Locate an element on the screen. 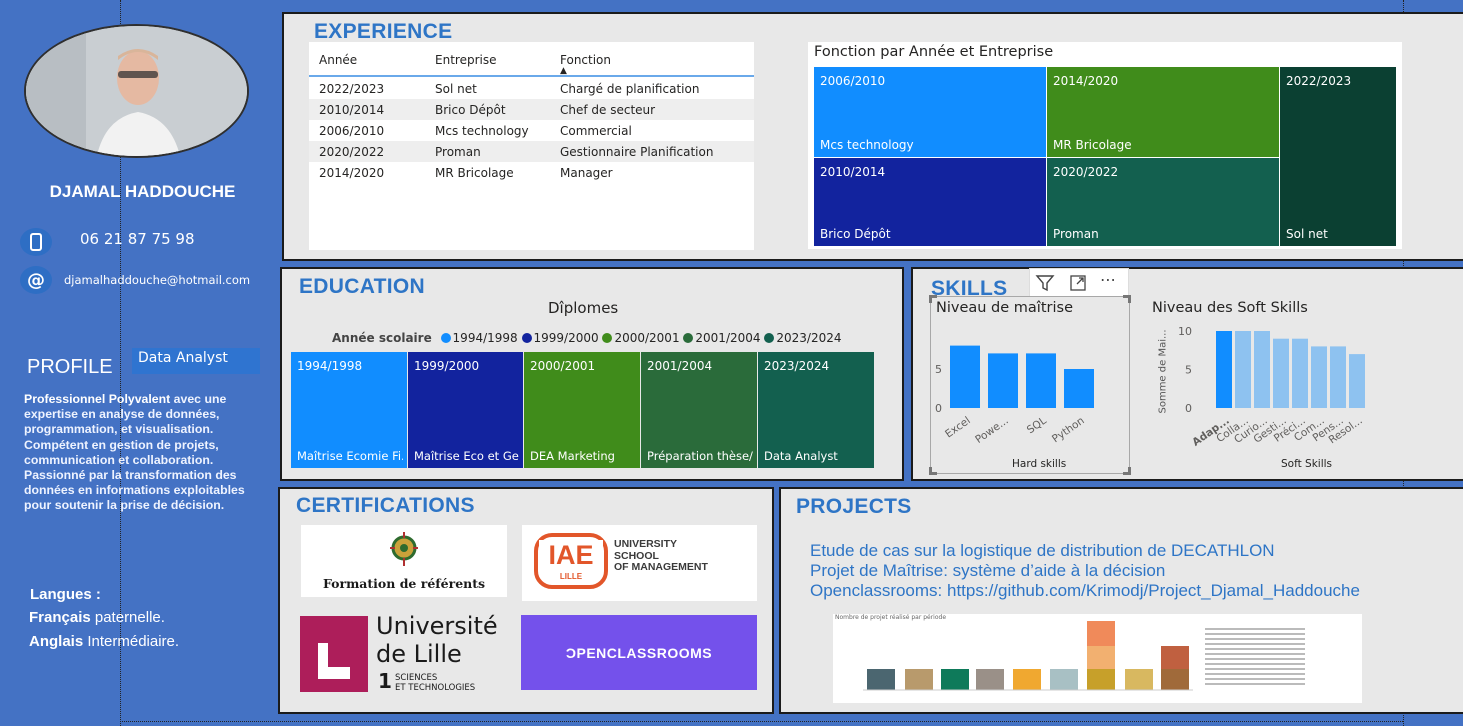  thumbnail-title: Nombre de projet réalisé par période is located at coordinates (891, 617).